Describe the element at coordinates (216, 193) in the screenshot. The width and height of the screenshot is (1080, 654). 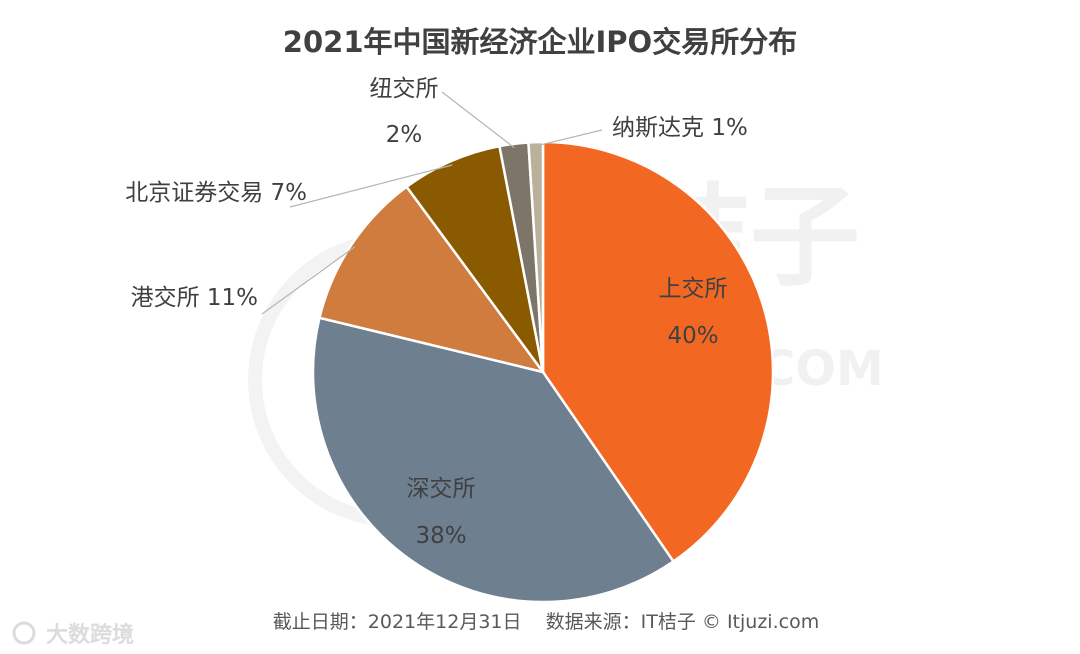
I see `slice-label-beijing: 北京证券交易 7%` at that location.